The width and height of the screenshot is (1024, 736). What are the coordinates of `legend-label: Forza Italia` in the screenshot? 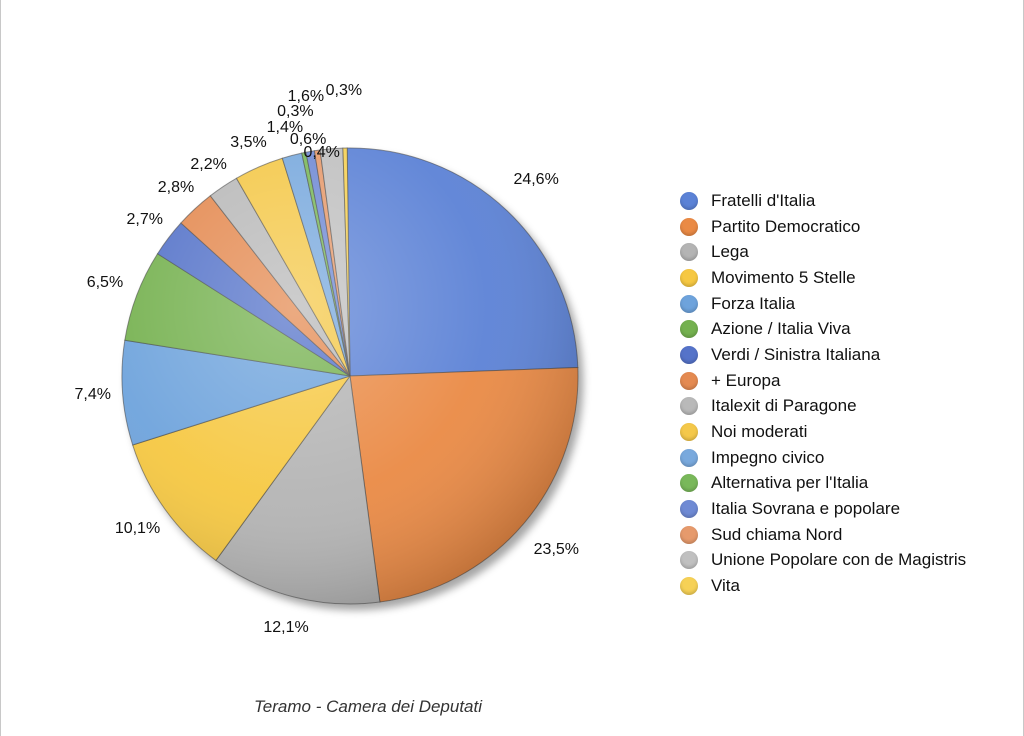 It's located at (753, 303).